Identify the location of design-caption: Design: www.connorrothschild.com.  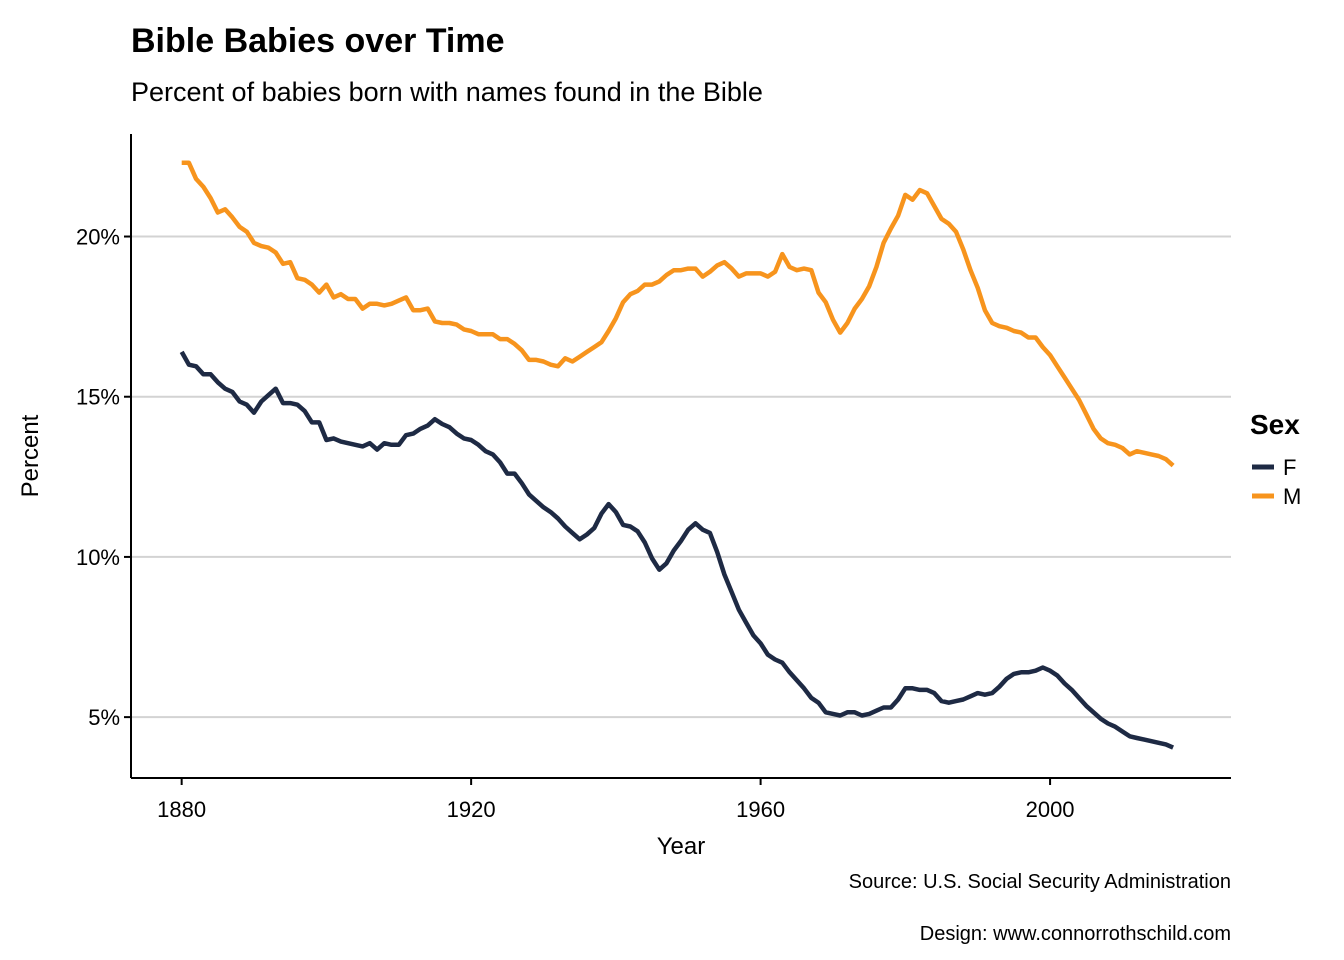
(1075, 934).